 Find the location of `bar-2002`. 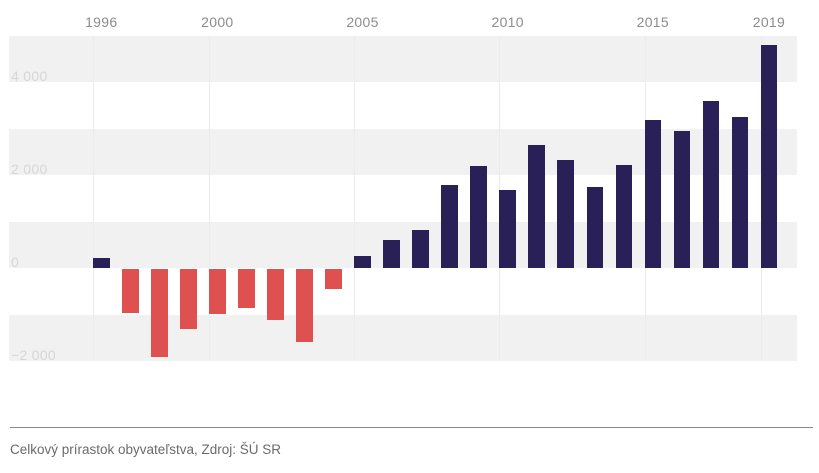

bar-2002 is located at coordinates (275, 294).